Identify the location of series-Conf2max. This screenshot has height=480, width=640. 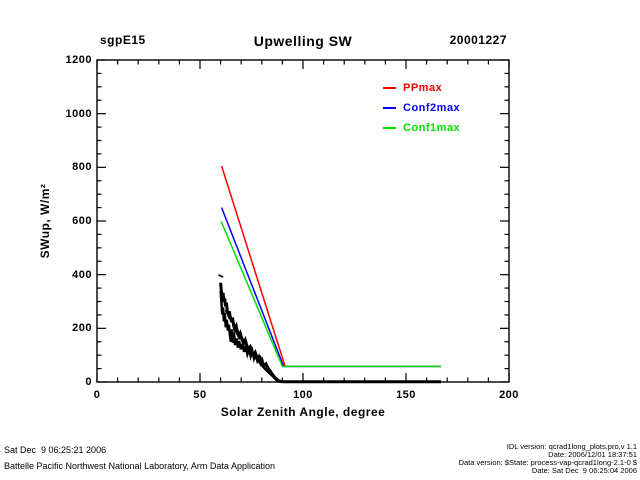
(330, 287).